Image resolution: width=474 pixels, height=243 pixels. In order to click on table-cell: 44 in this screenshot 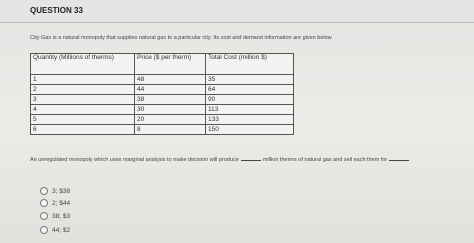, I will do `click(170, 89)`.